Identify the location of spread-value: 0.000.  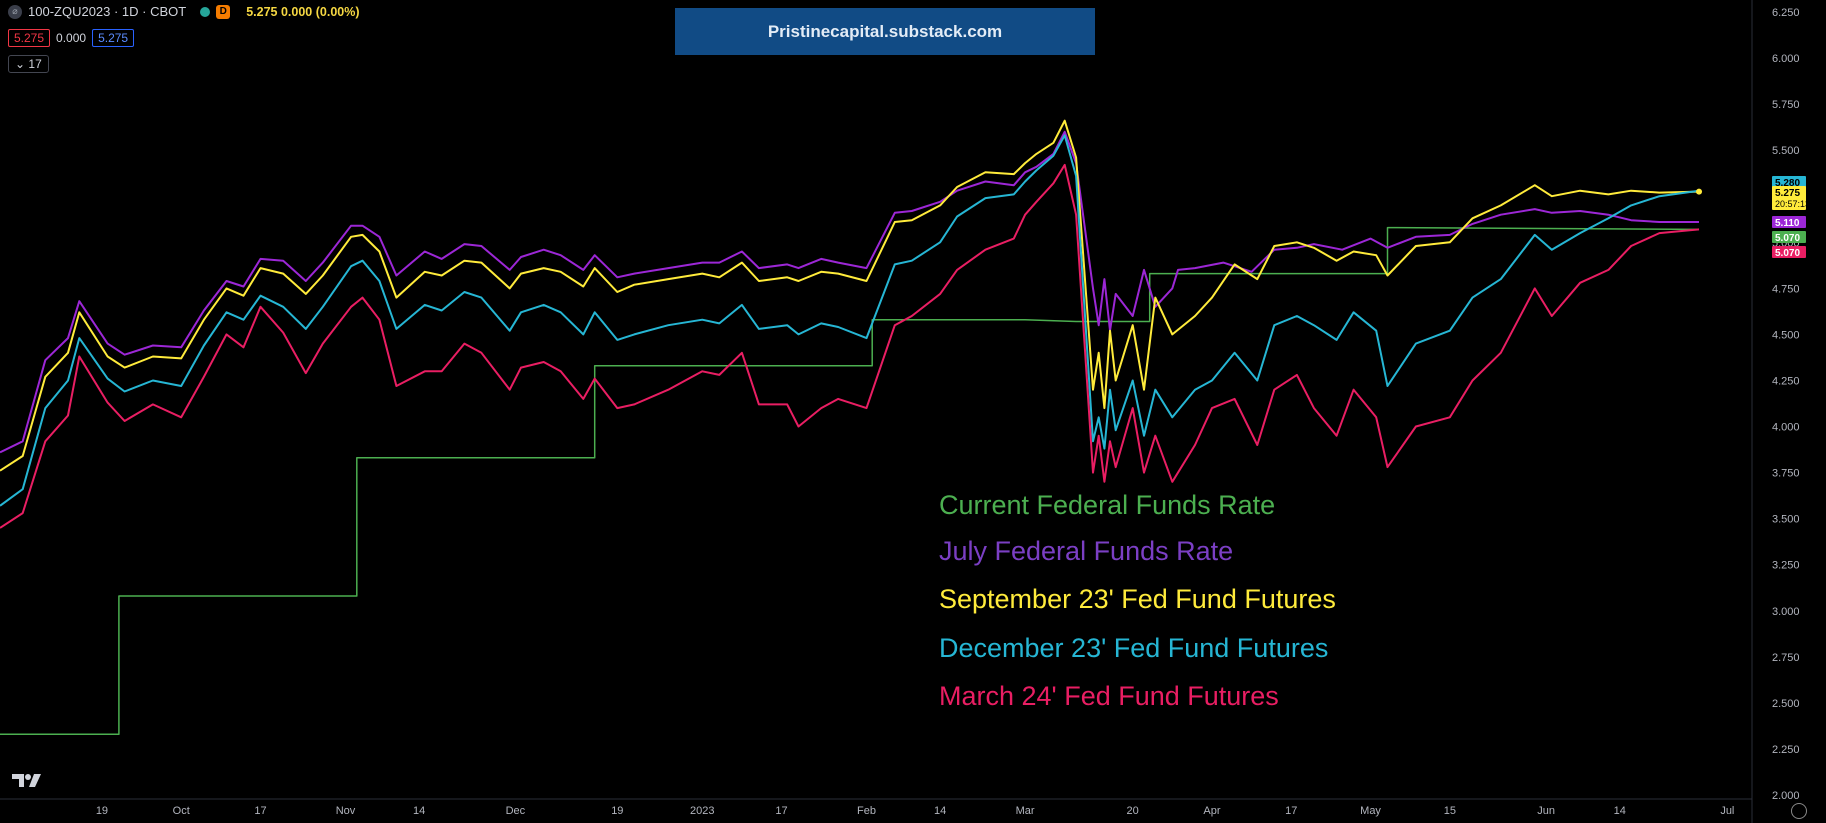
(71, 38).